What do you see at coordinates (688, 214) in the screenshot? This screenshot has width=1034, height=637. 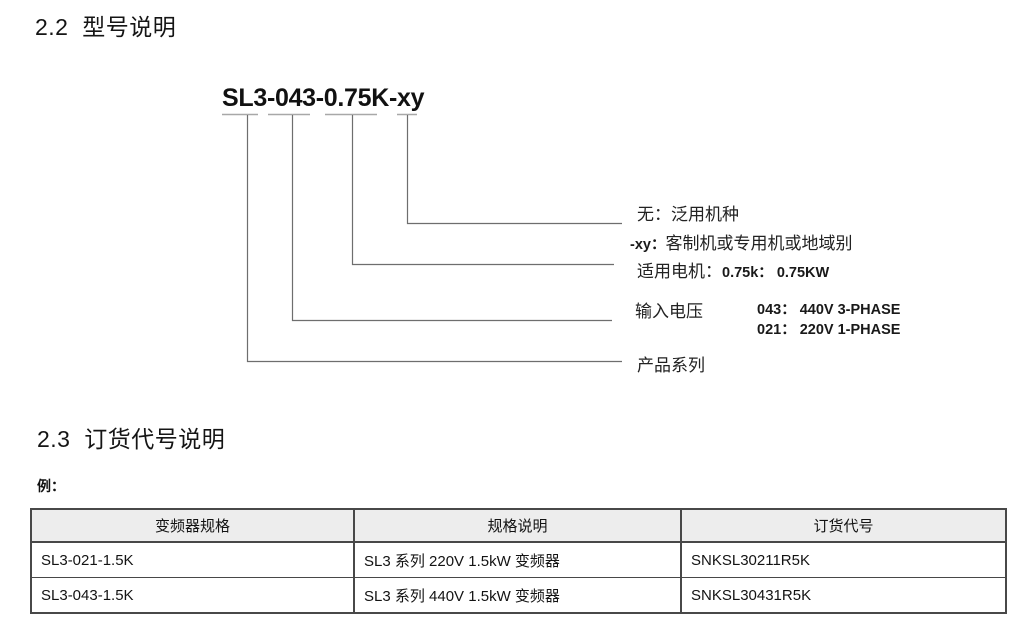 I see `label-general-variant: 无：泛用机种` at bounding box center [688, 214].